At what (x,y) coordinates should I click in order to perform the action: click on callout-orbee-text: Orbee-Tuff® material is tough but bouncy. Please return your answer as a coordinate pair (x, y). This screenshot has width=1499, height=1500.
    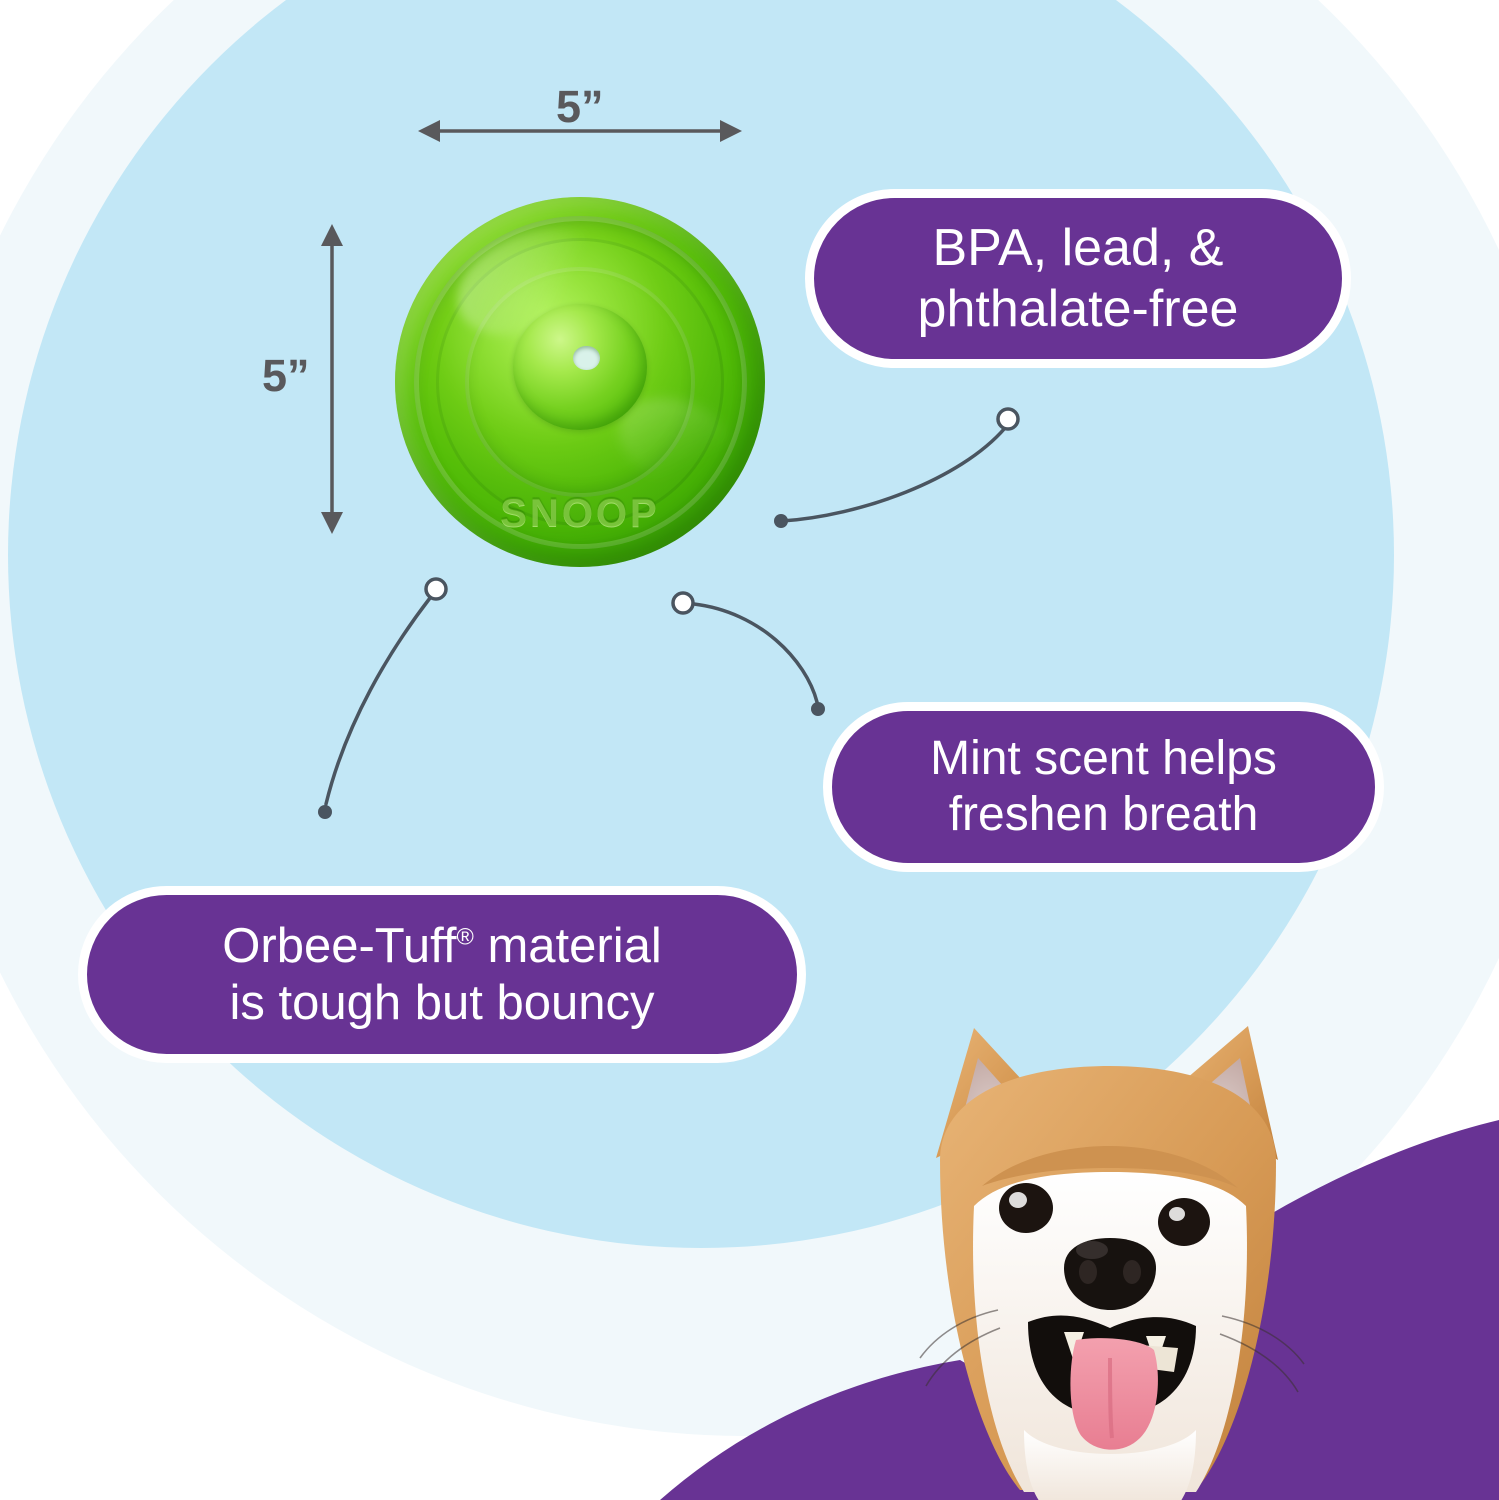
    Looking at the image, I should click on (441, 975).